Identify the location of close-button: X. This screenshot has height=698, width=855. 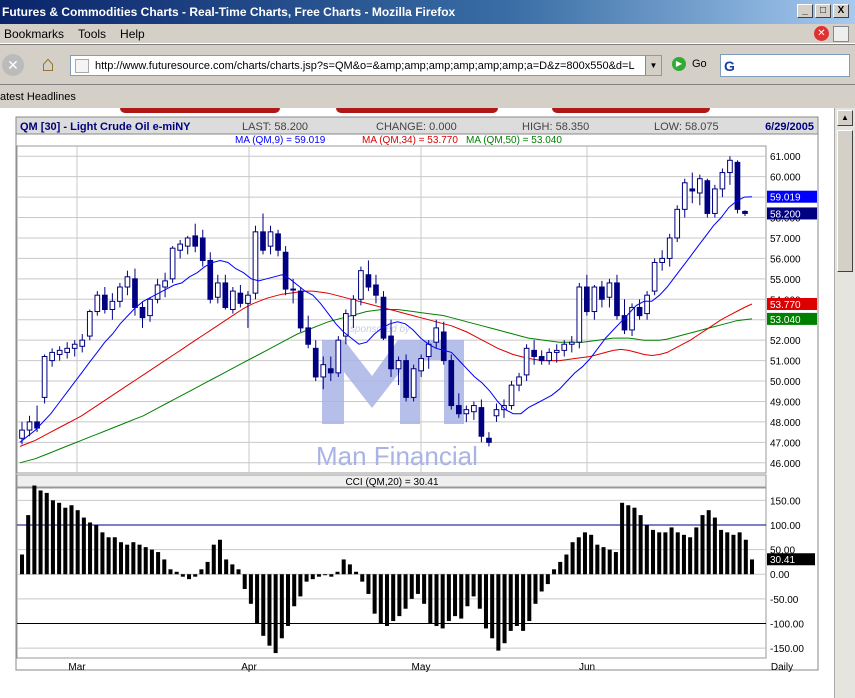
(841, 11).